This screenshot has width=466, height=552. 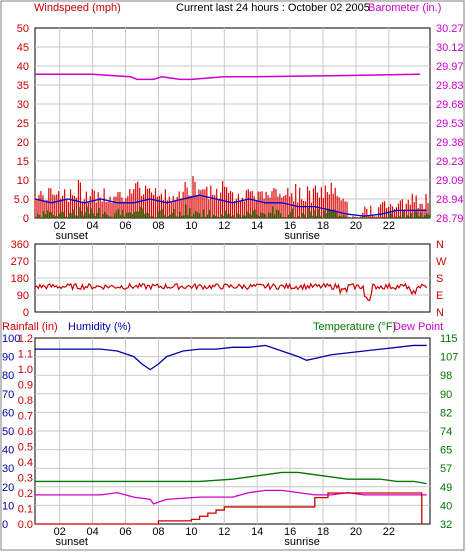 What do you see at coordinates (8, 488) in the screenshot?
I see `humidity-tick-label: 20` at bounding box center [8, 488].